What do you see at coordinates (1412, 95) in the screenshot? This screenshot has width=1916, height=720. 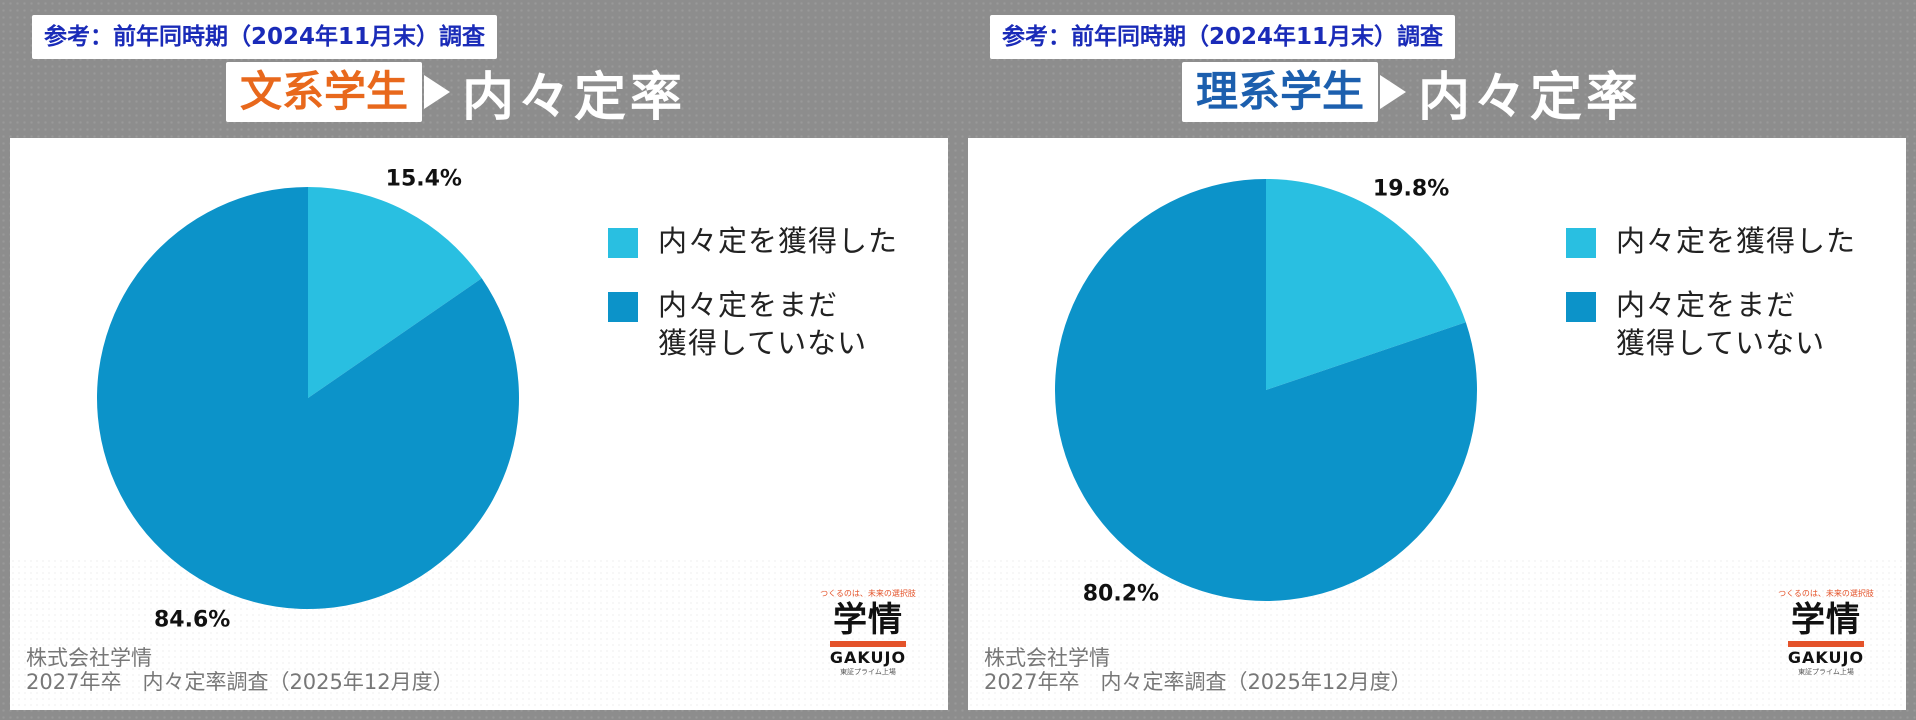 I see `title-row: 理系学生 内々定率` at bounding box center [1412, 95].